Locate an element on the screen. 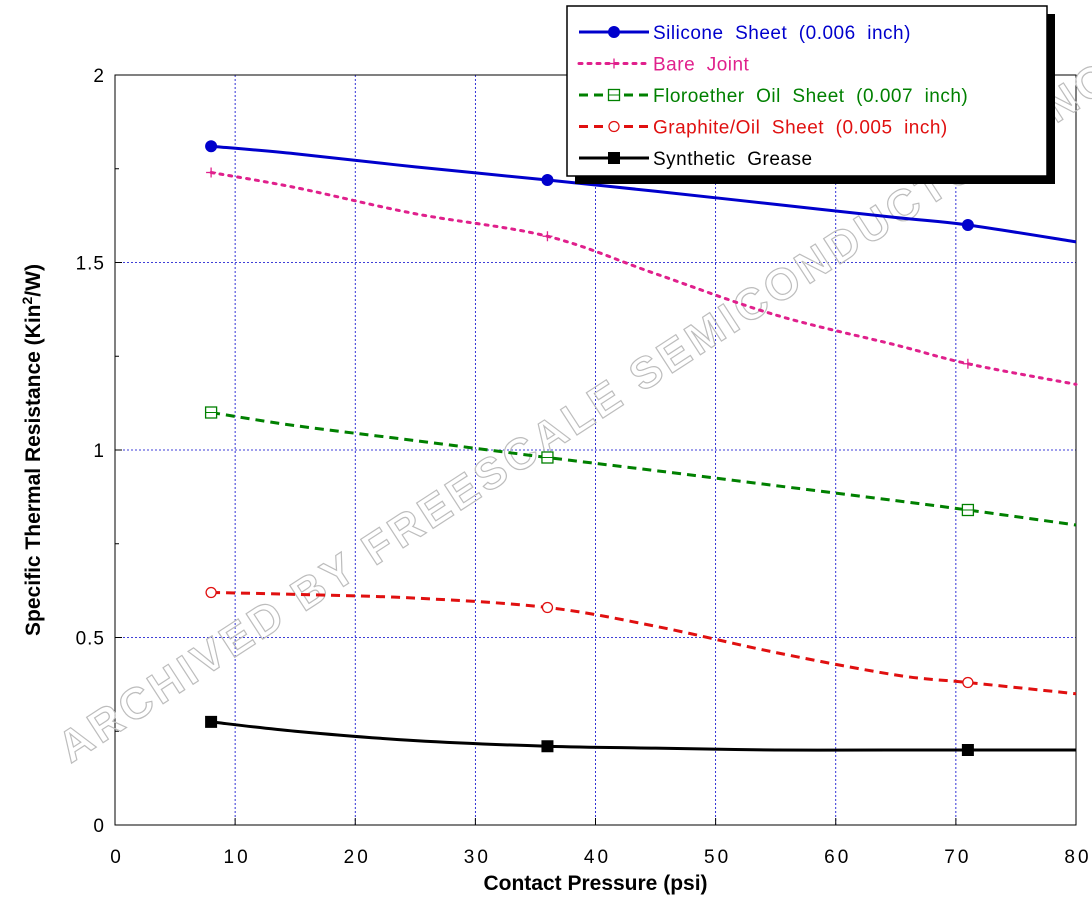 The image size is (1092, 907). legend-entry: Floroether Oil Sheet (0.007 inch) is located at coordinates (773, 96).